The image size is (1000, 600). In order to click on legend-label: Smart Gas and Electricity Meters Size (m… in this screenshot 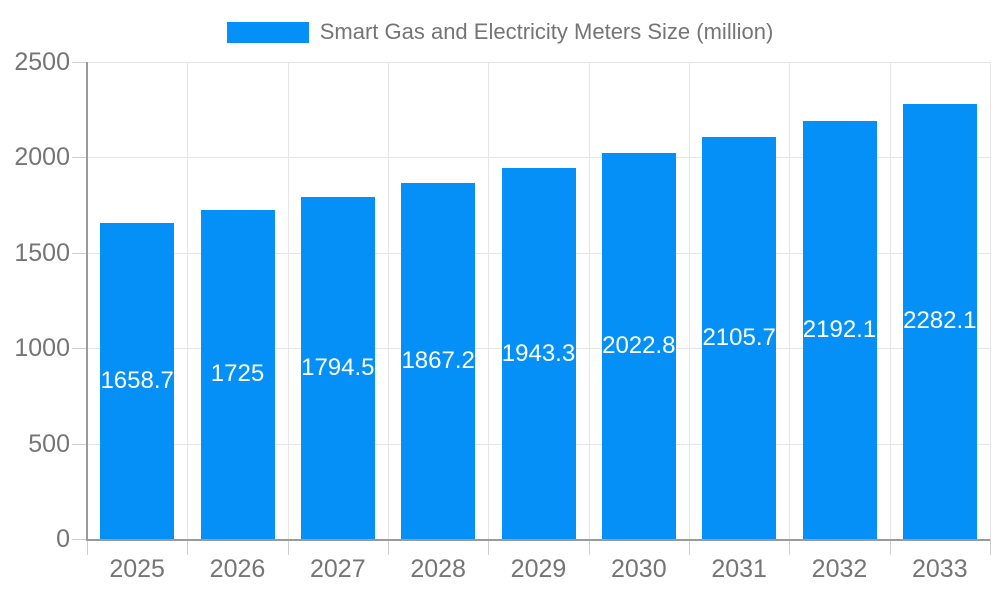, I will do `click(546, 31)`.